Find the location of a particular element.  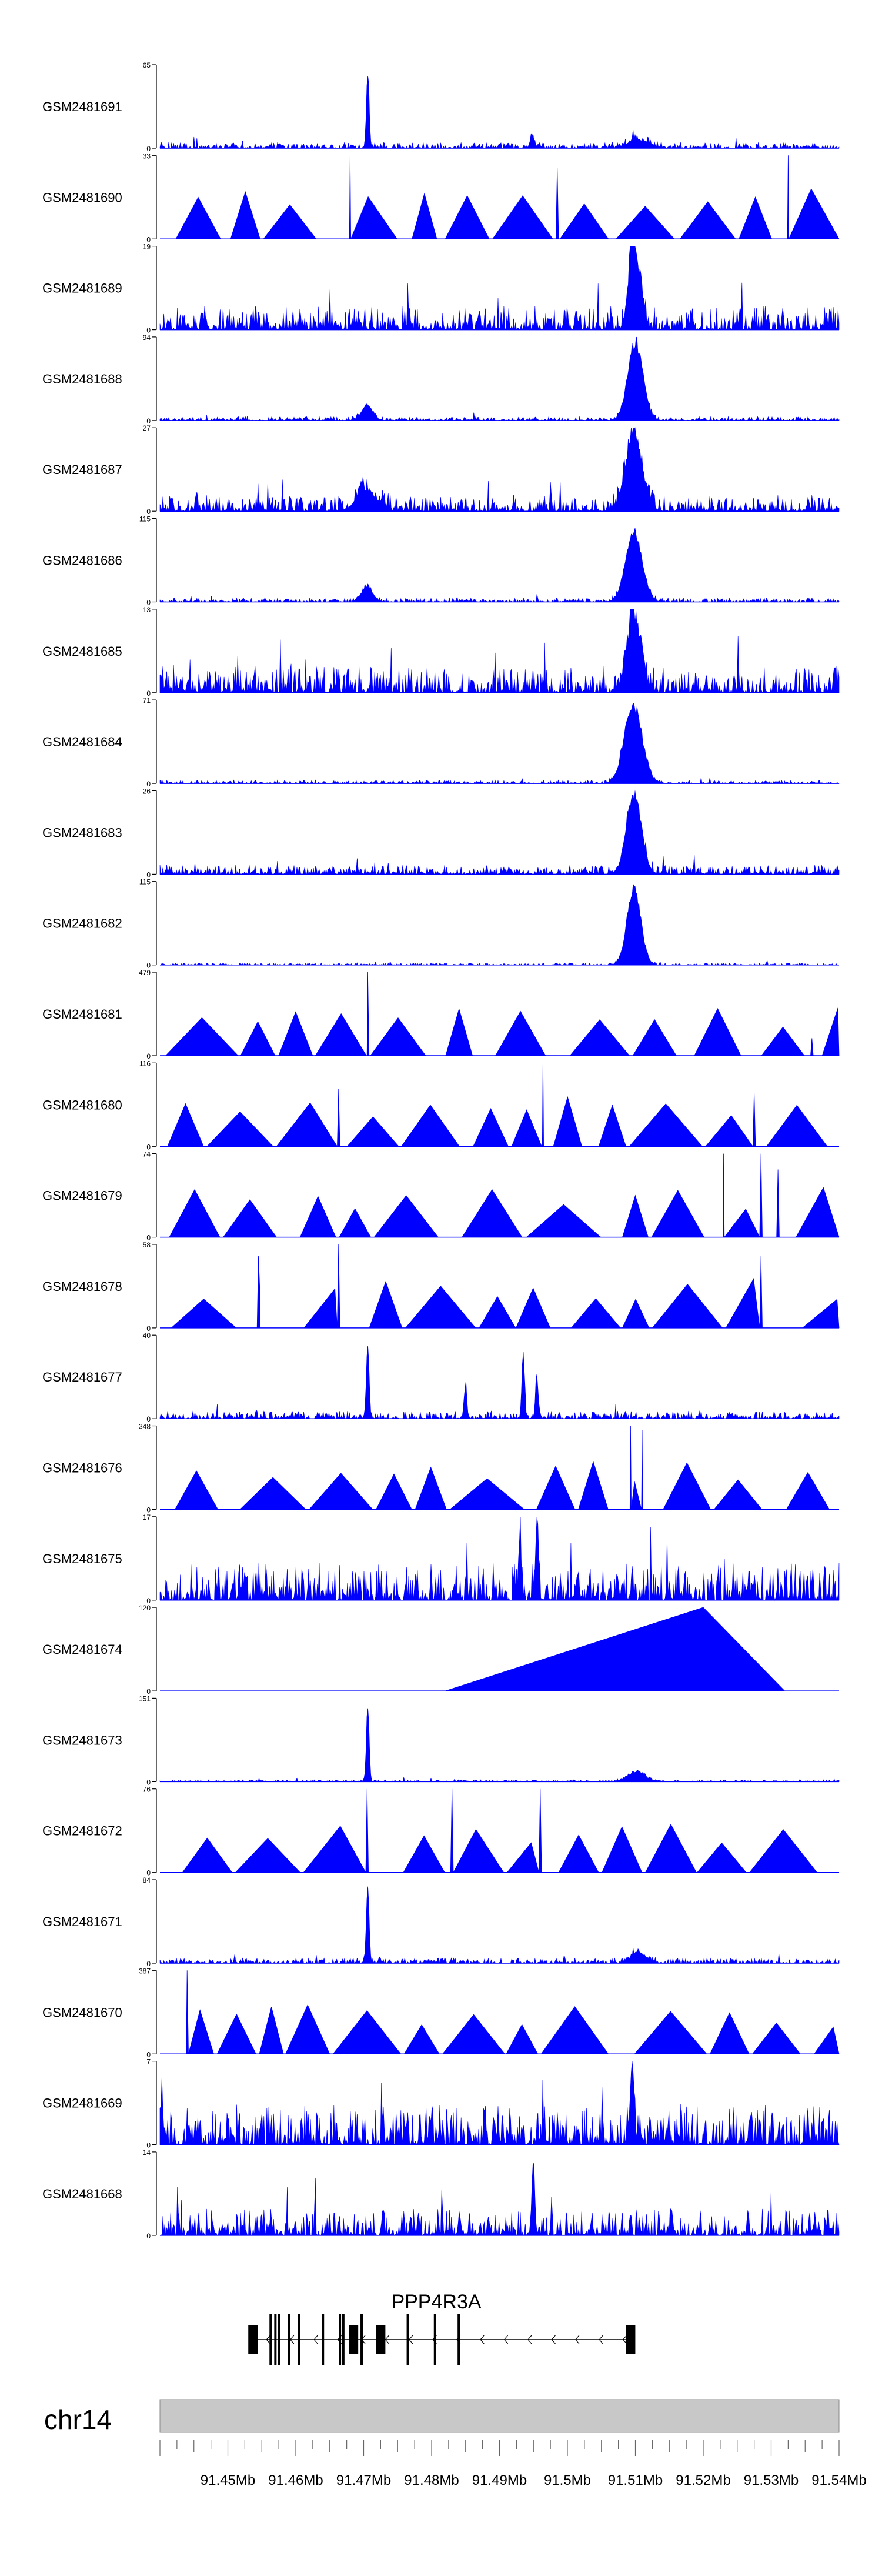

sample-label: GSM2481682 is located at coordinates (82, 923).